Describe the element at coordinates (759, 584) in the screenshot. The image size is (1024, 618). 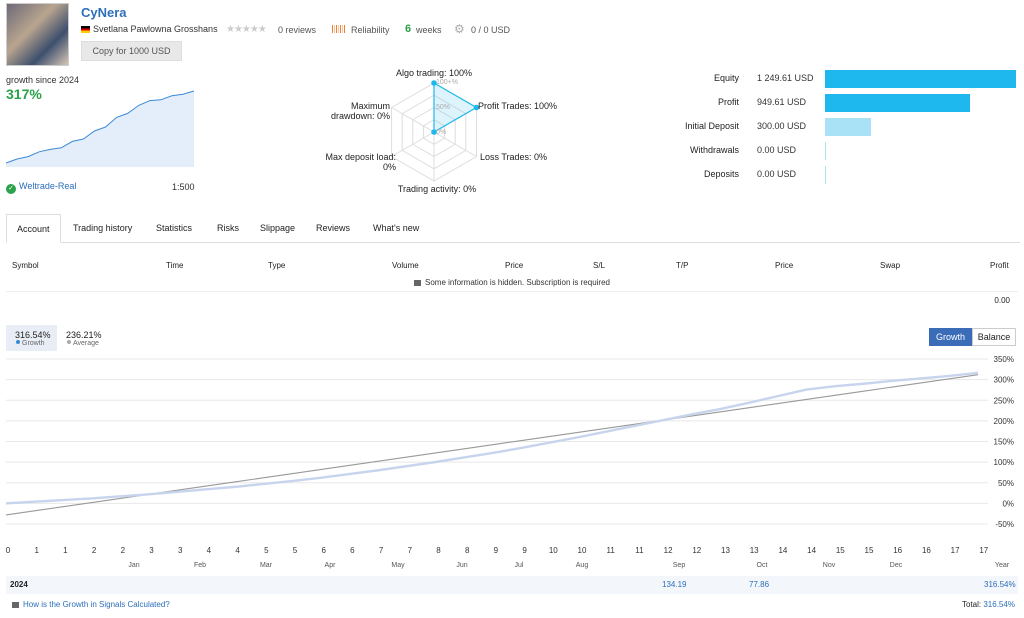
I see `year-oct-value: 77.86` at that location.